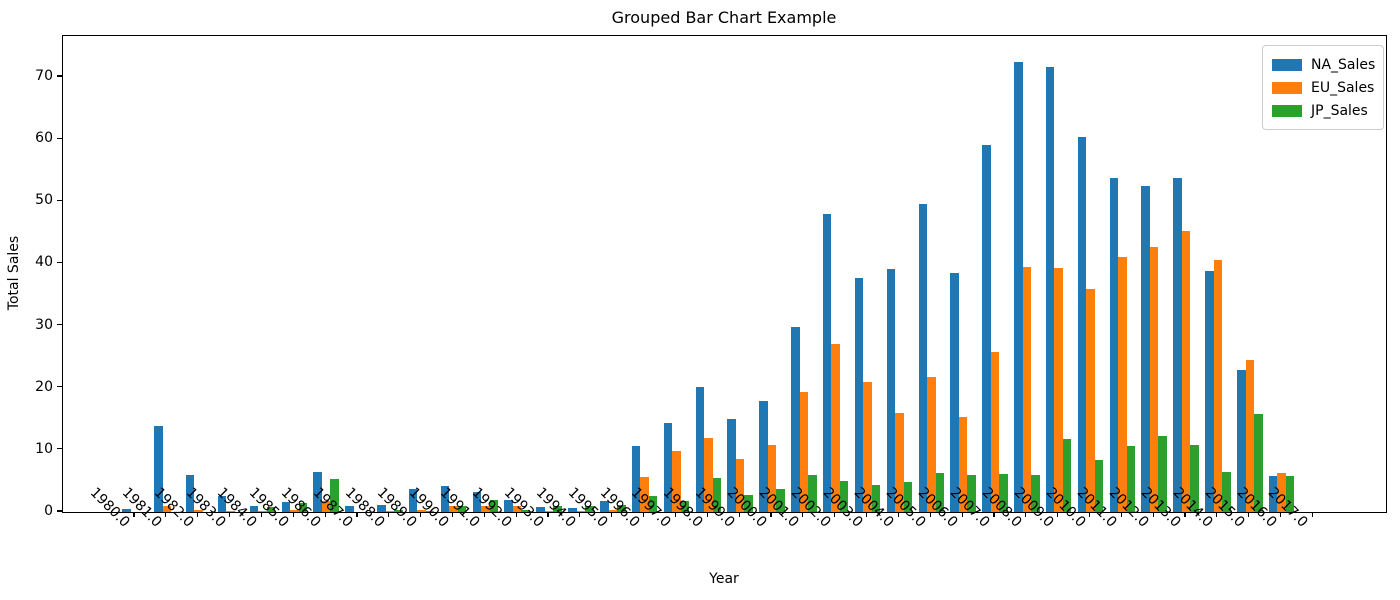  What do you see at coordinates (1067, 475) in the screenshot?
I see `bar-2009.0-JP_Sales` at bounding box center [1067, 475].